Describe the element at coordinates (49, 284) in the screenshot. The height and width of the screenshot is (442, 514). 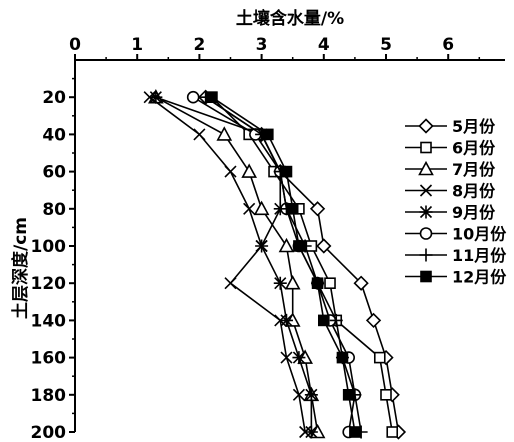
I see `y-tick-label: 120` at that location.